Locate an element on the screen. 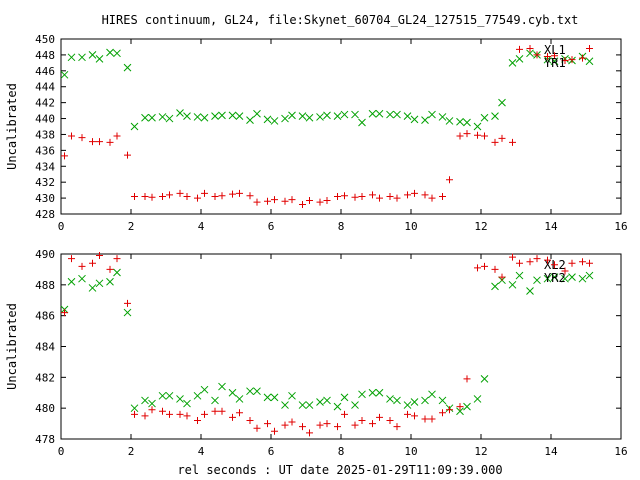 The height and width of the screenshot is (480, 640). y-tick-label: 434 is located at coordinates (45, 166).